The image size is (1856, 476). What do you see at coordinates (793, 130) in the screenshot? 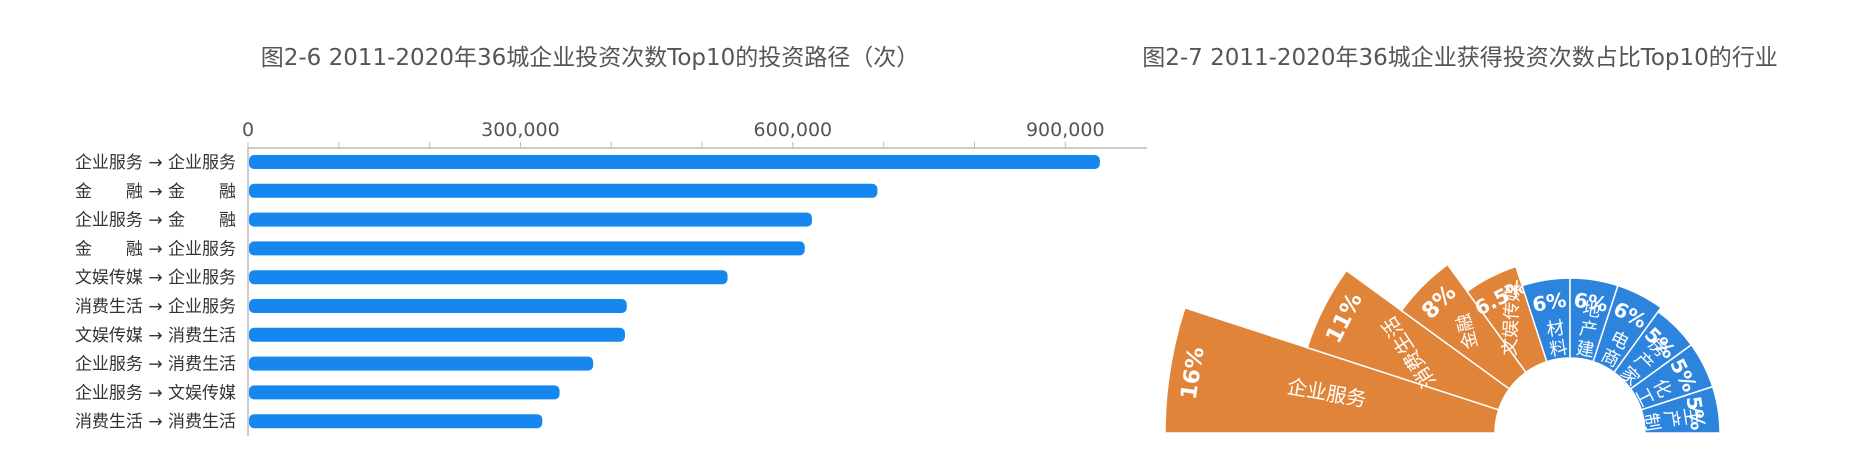
I see `x-tick-label: 600,000` at bounding box center [793, 130].